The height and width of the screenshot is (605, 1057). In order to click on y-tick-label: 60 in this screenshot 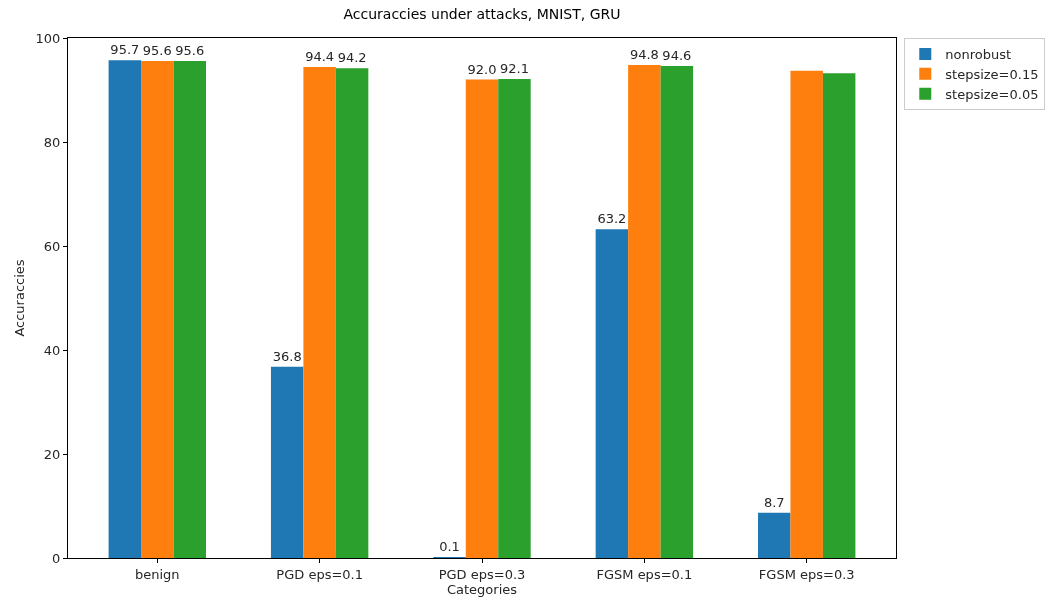, I will do `click(52, 246)`.